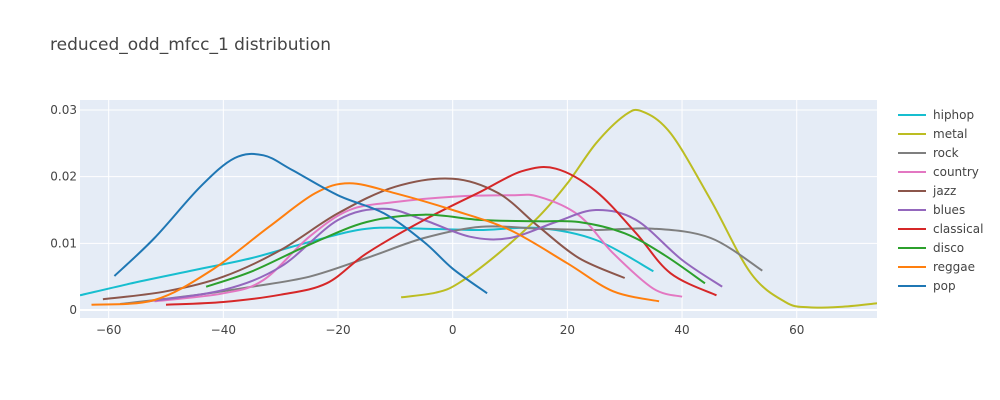 This screenshot has width=1000, height=400. I want to click on x-tick-label: 20, so click(567, 330).